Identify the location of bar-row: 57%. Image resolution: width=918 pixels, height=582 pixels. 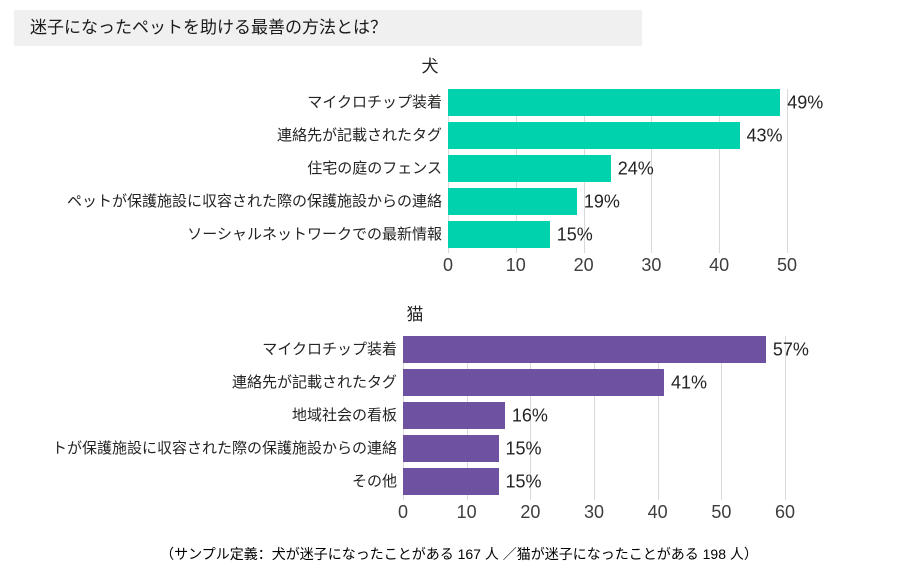
(606, 349).